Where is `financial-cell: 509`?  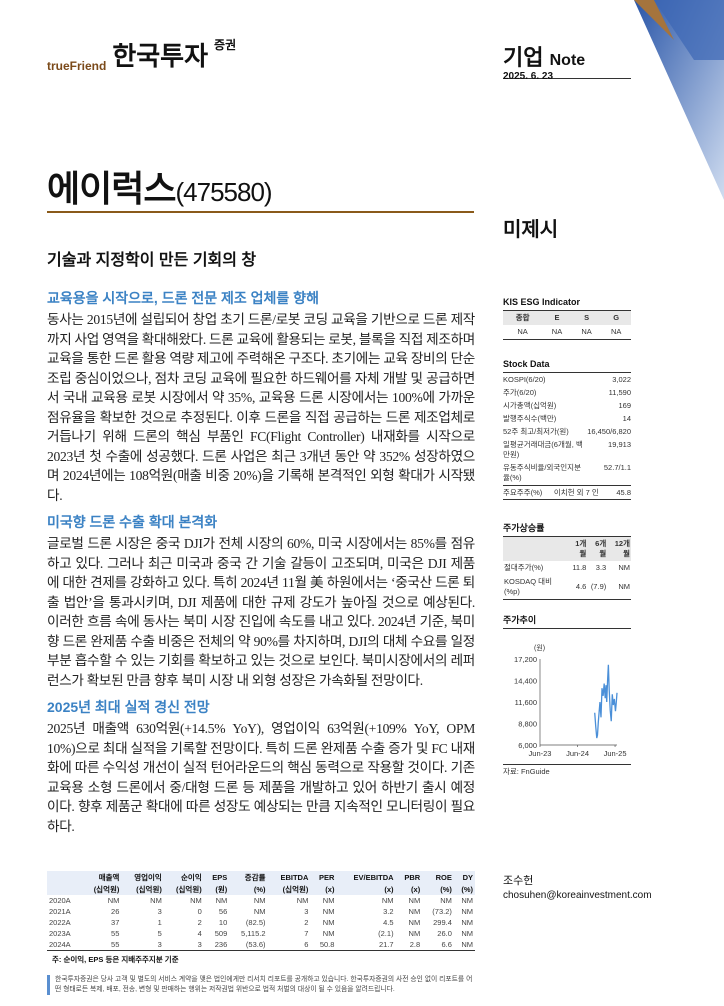
financial-cell: 509 is located at coordinates (221, 933).